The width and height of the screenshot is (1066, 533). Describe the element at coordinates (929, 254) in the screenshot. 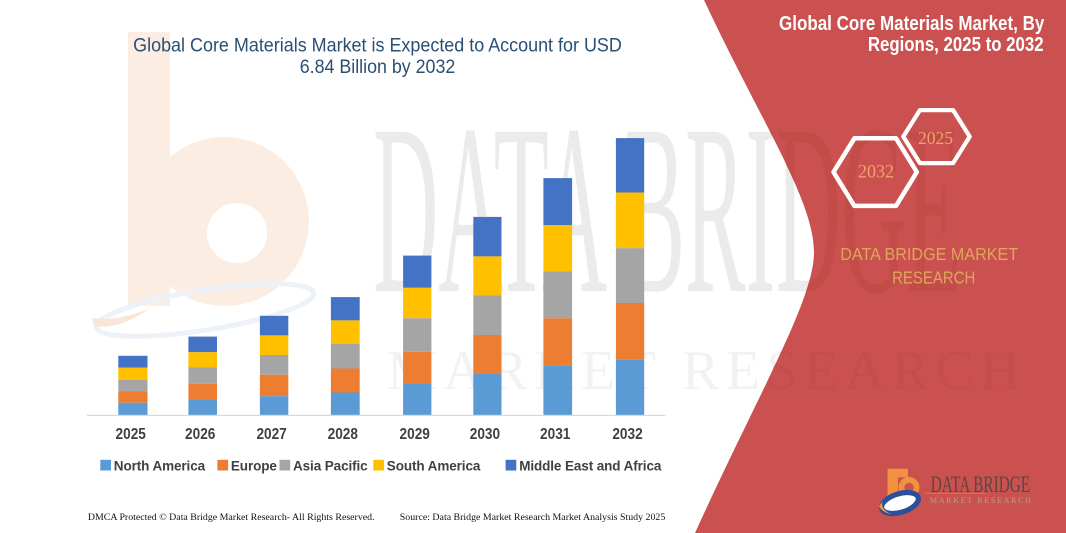

I see `svg-text: DATA BRIDGE MARKET` at that location.